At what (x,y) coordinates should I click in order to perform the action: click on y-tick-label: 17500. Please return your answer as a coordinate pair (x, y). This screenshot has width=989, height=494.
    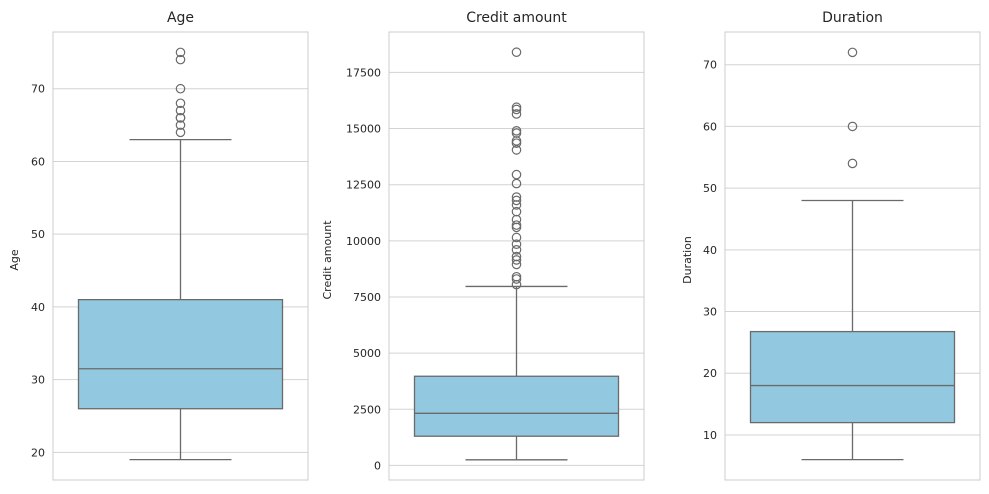
    Looking at the image, I should click on (363, 72).